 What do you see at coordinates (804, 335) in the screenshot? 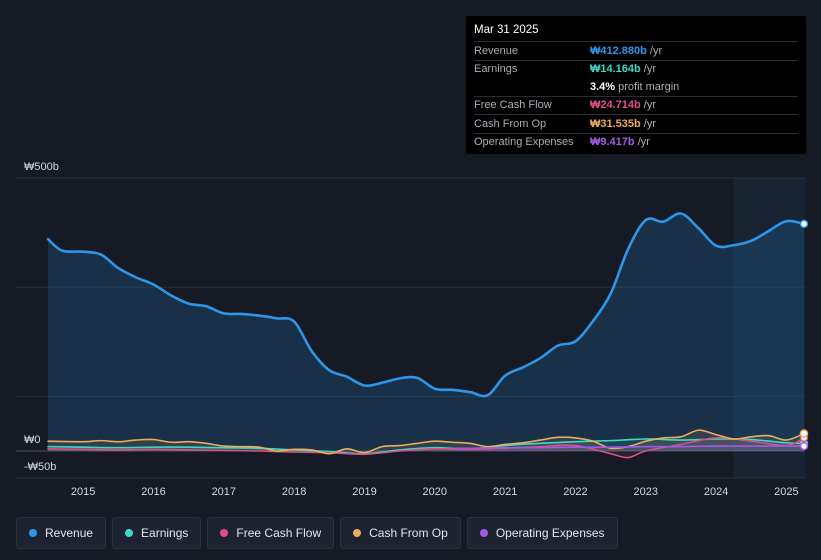
I see `end-markers` at bounding box center [804, 335].